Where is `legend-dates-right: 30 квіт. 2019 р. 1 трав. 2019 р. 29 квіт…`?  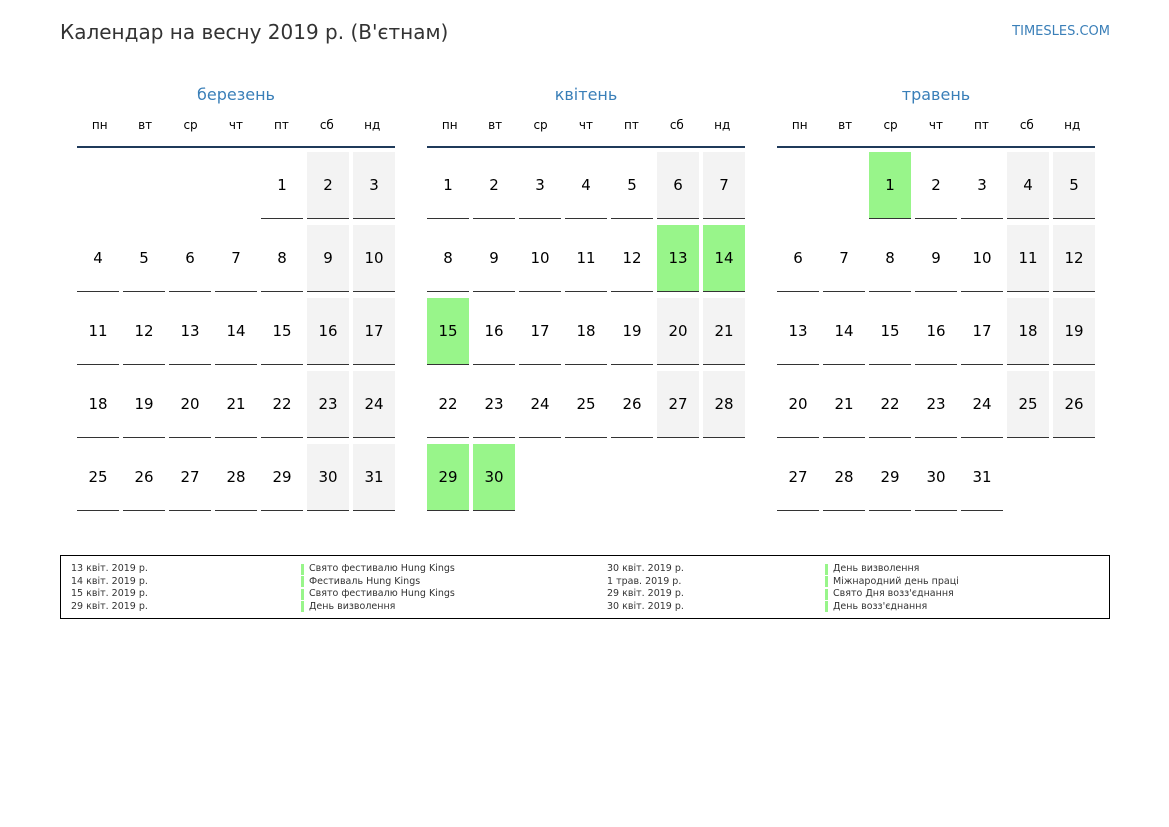
legend-dates-right: 30 квіт. 2019 р. 1 трав. 2019 р. 29 квіт… is located at coordinates (645, 588).